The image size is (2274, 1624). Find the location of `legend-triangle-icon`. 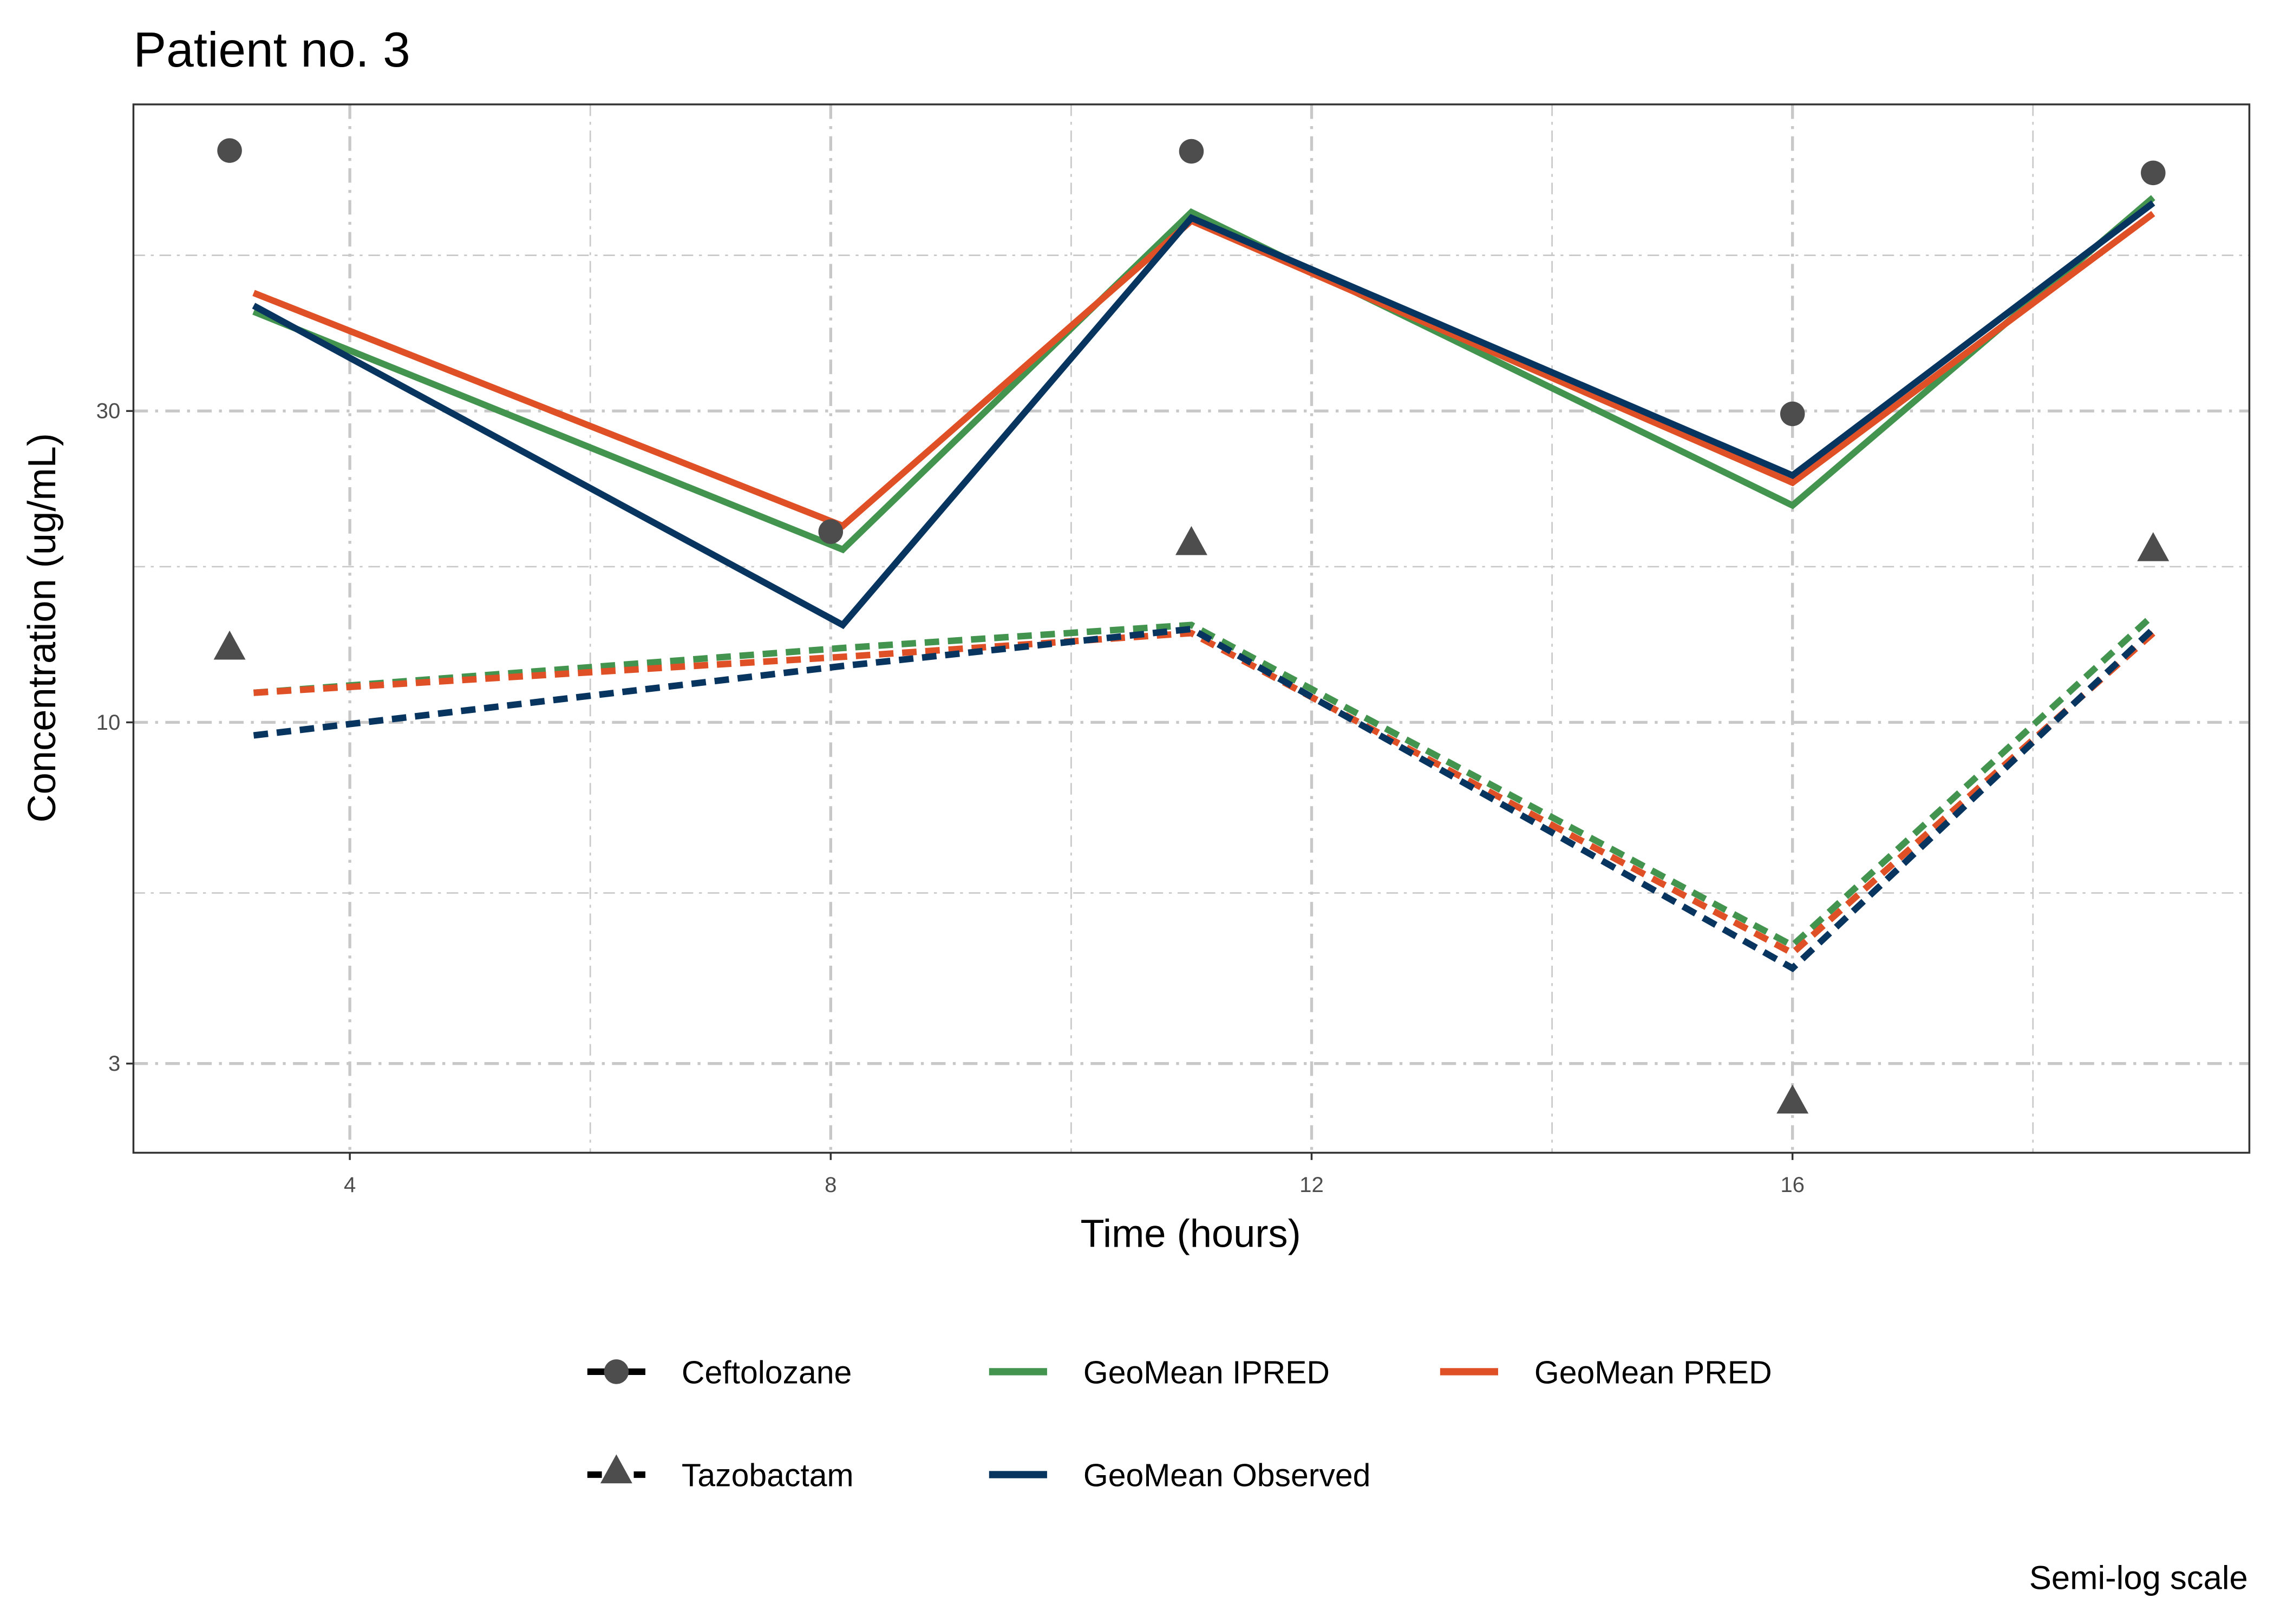

legend-triangle-icon is located at coordinates (616, 1469).